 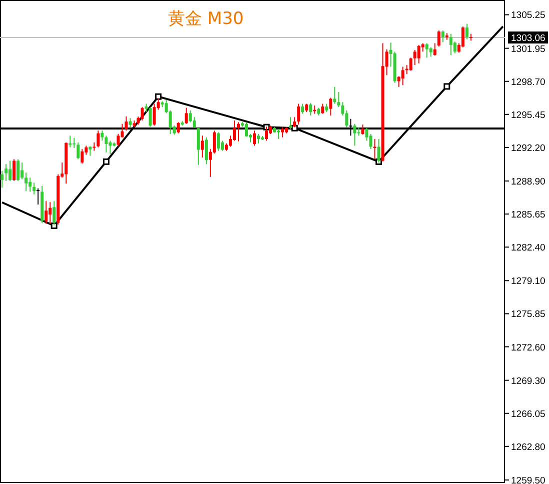 What do you see at coordinates (528, 381) in the screenshot?
I see `y-tick-label: 1269.30` at bounding box center [528, 381].